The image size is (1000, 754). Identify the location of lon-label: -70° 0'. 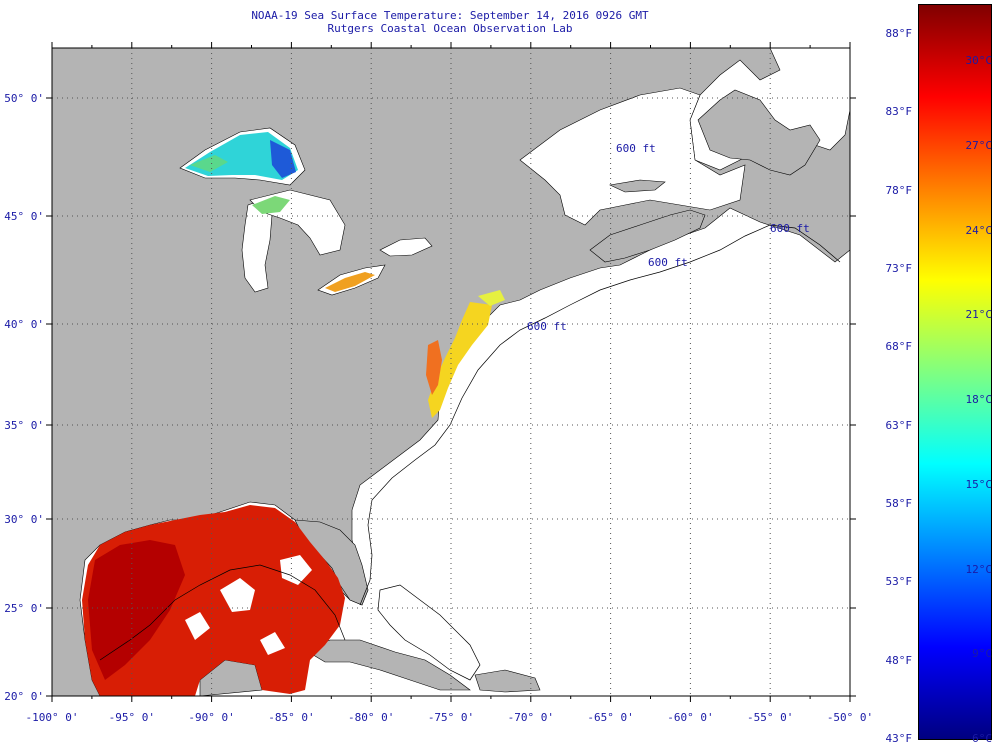
(531, 717).